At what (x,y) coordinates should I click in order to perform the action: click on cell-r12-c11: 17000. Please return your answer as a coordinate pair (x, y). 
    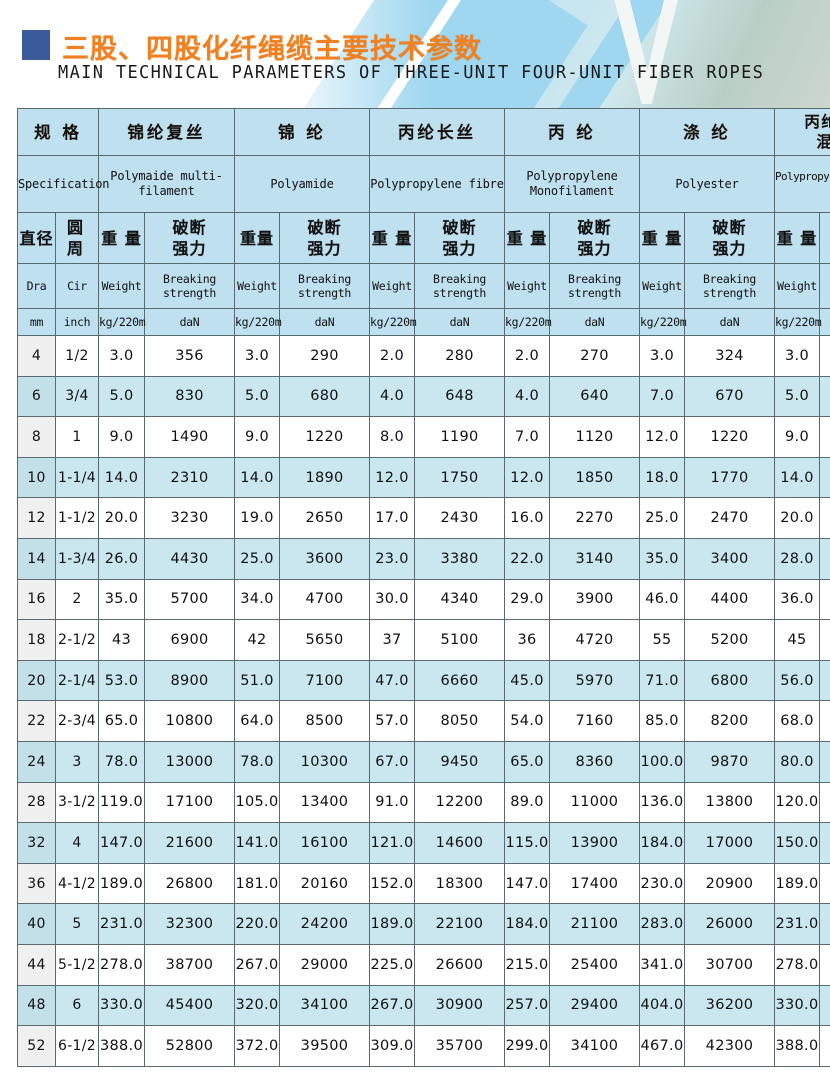
    Looking at the image, I should click on (729, 843).